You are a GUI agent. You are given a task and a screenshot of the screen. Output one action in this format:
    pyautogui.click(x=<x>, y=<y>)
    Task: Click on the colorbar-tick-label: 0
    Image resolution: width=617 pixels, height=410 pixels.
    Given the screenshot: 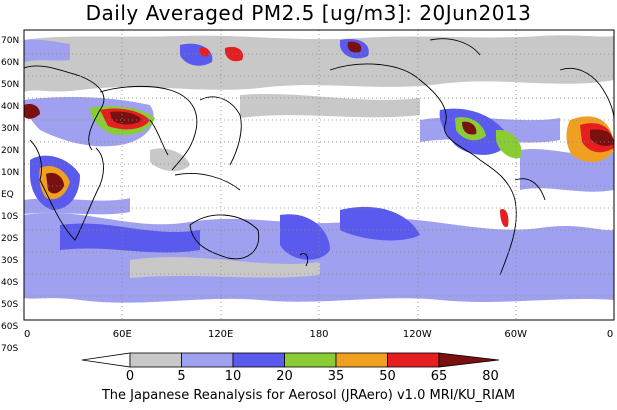 What is the action you would take?
    pyautogui.click(x=130, y=376)
    